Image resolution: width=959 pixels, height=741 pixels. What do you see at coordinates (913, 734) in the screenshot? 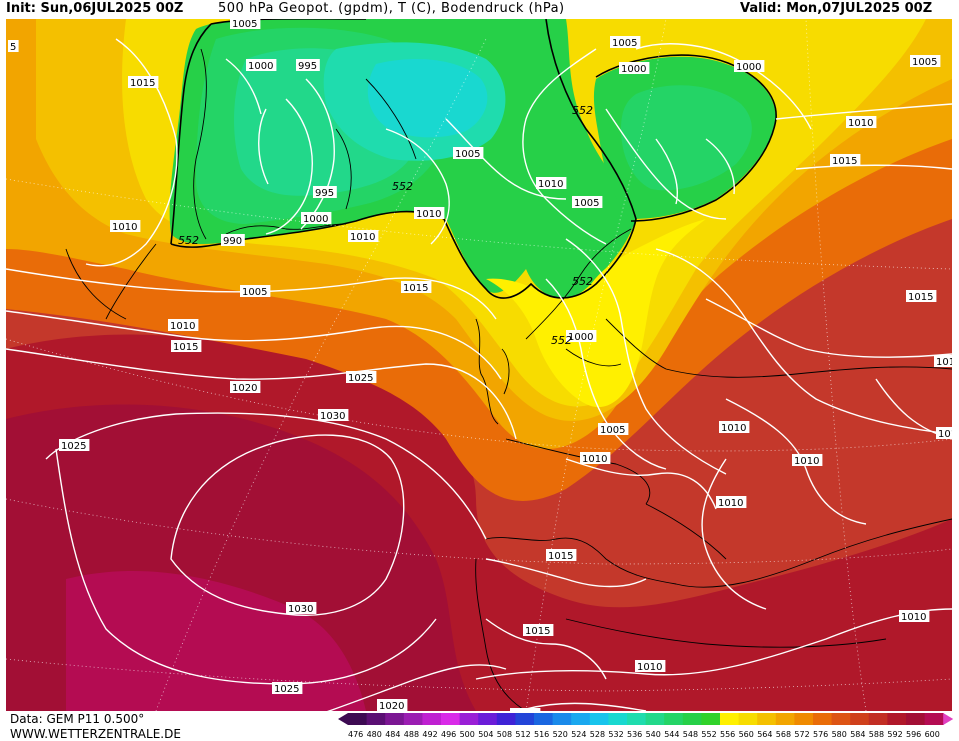
I see `scale-tick-label: 596` at bounding box center [913, 734].